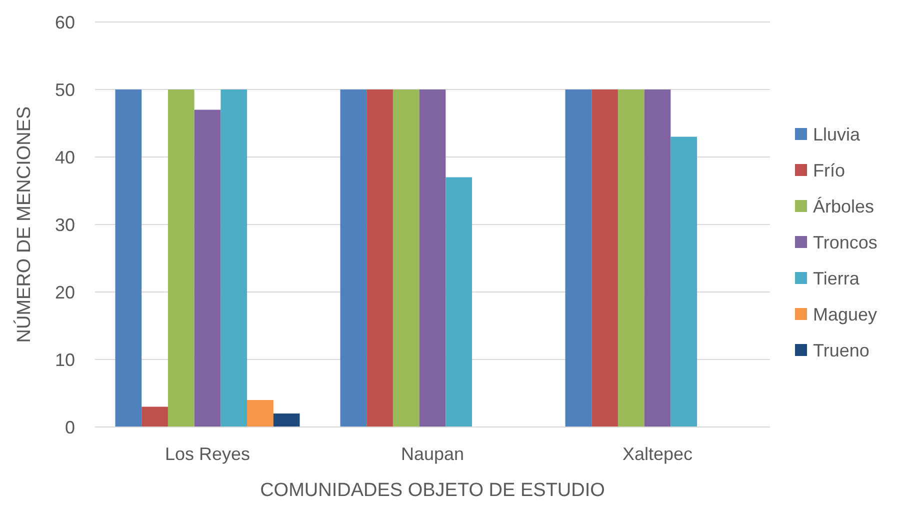 The width and height of the screenshot is (922, 508). Describe the element at coordinates (829, 170) in the screenshot. I see `legend-label: Frío` at that location.